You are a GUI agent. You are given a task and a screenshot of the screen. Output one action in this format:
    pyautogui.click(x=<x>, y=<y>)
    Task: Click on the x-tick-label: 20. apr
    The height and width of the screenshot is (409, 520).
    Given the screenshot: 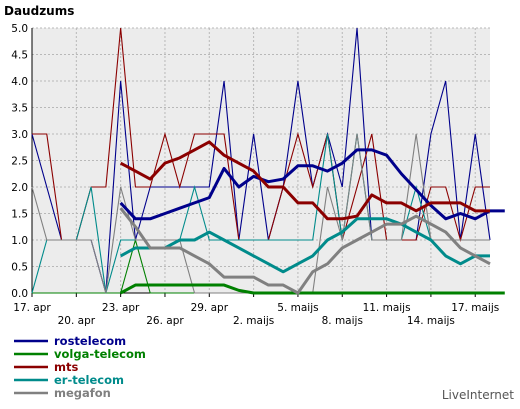 What is the action you would take?
    pyautogui.click(x=77, y=321)
    